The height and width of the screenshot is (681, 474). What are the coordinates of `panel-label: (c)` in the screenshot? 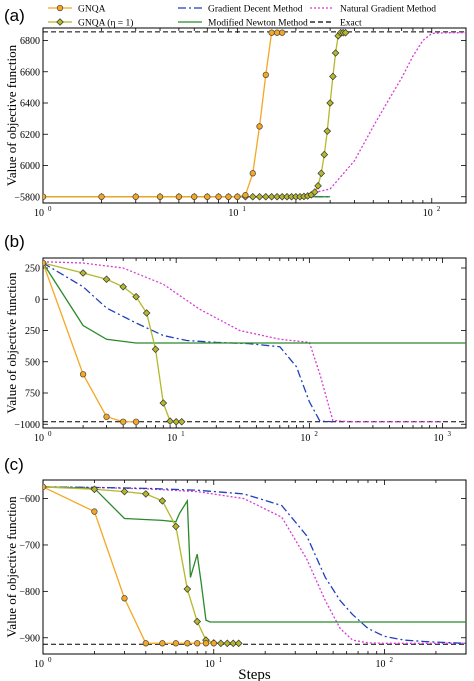 It's located at (14, 464).